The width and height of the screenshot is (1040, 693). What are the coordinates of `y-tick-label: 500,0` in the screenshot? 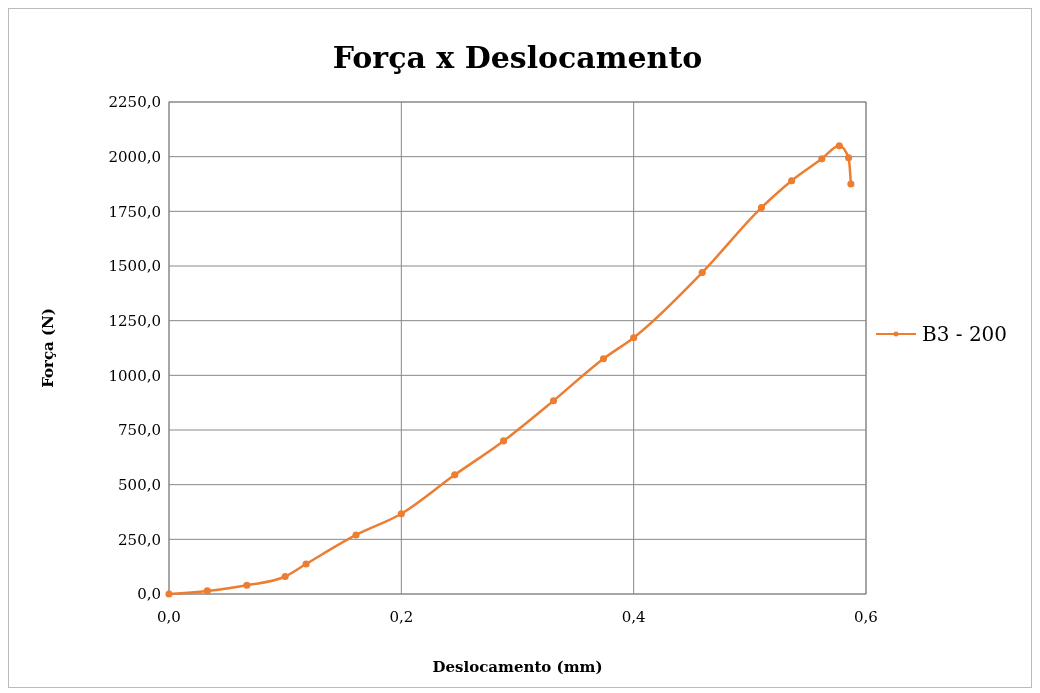 It's located at (139, 484).